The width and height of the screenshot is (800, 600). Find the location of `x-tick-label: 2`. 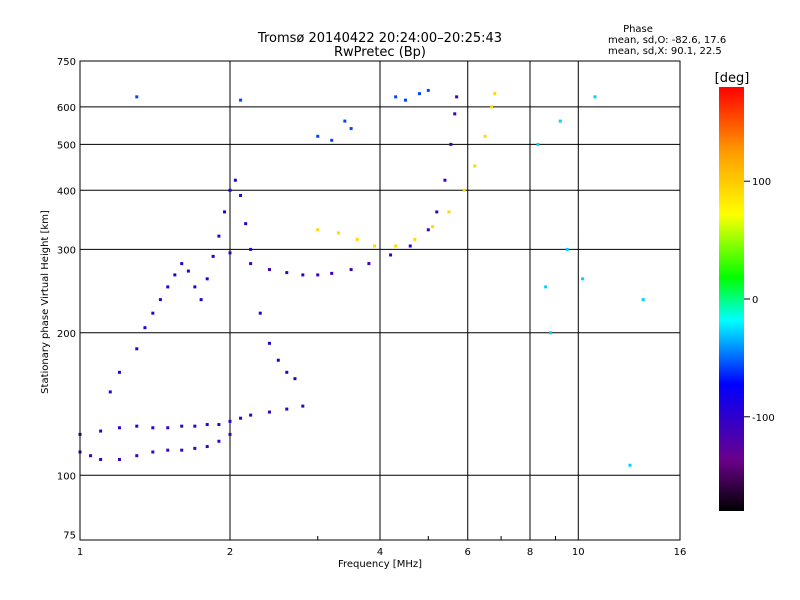

x-tick-label: 2 is located at coordinates (230, 552).